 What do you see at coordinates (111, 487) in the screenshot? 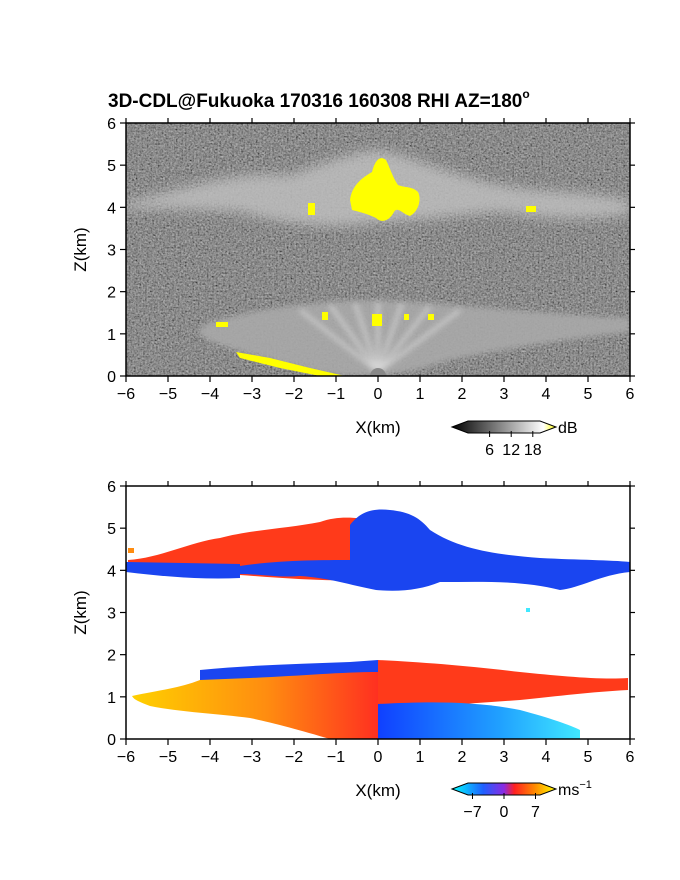
I see `velocity-ytick-label: 6` at bounding box center [111, 487].